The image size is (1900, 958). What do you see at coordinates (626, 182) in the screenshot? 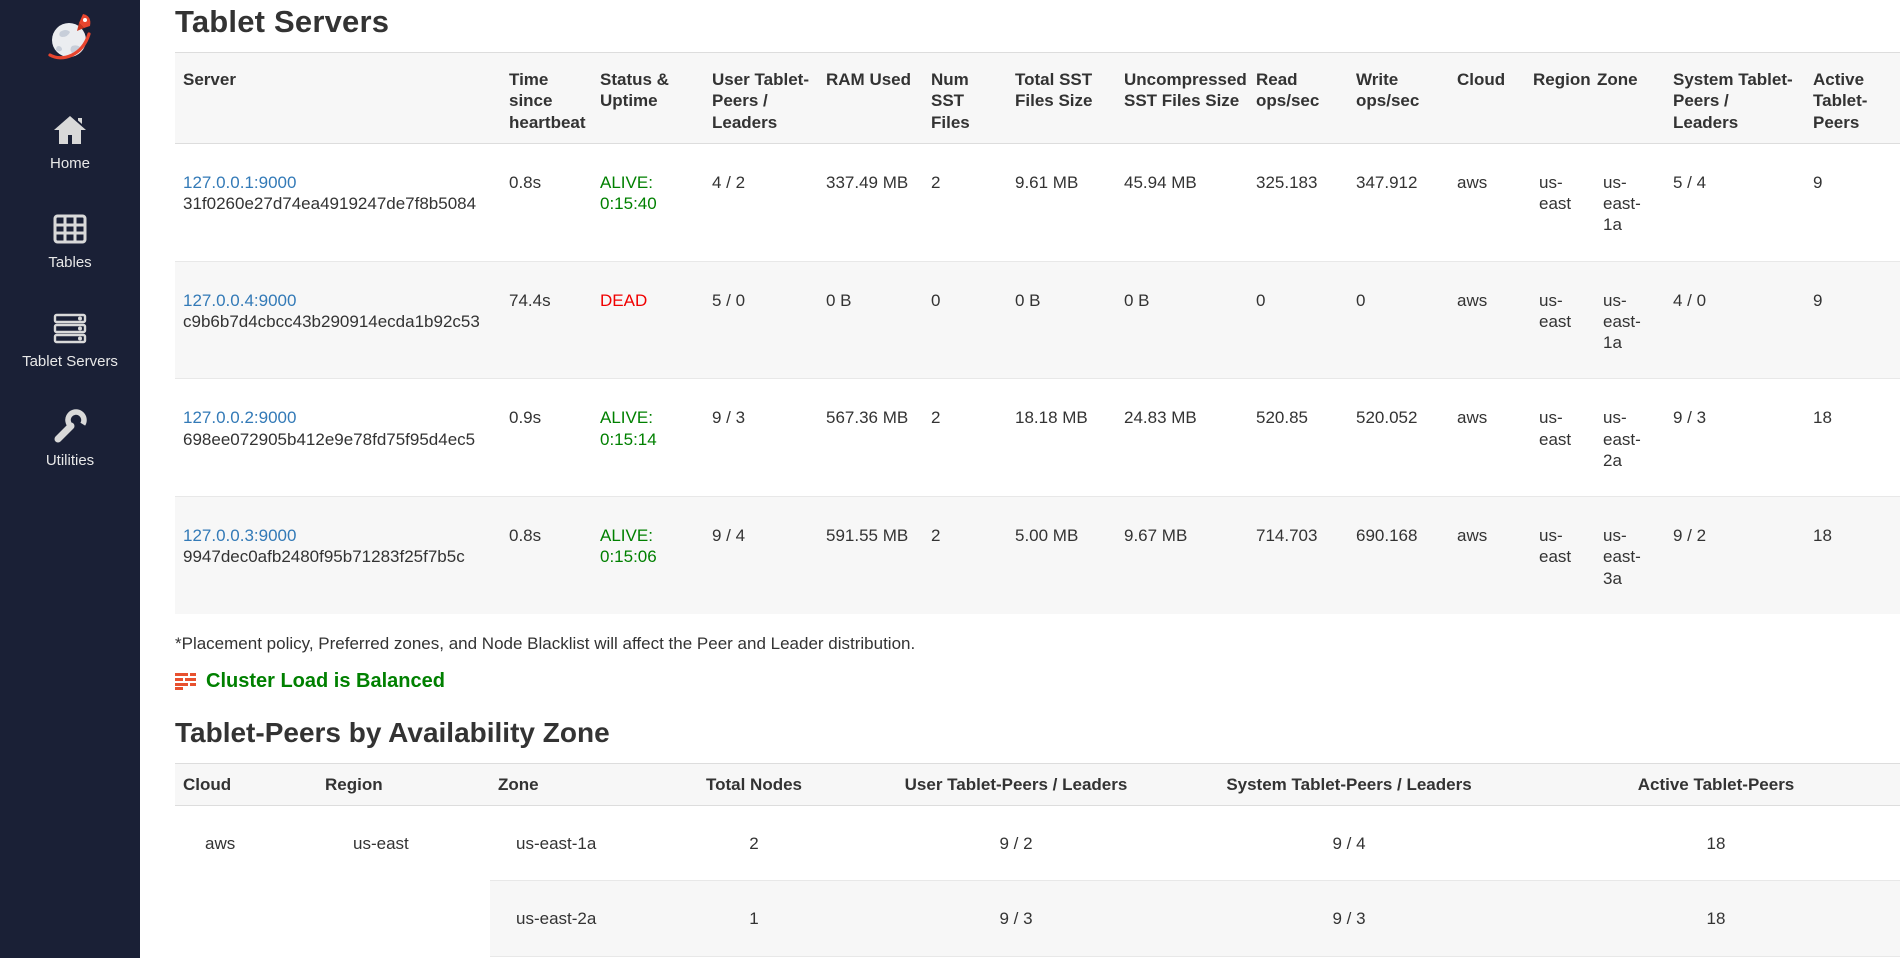
I see `status-label: ALIVE:` at bounding box center [626, 182].